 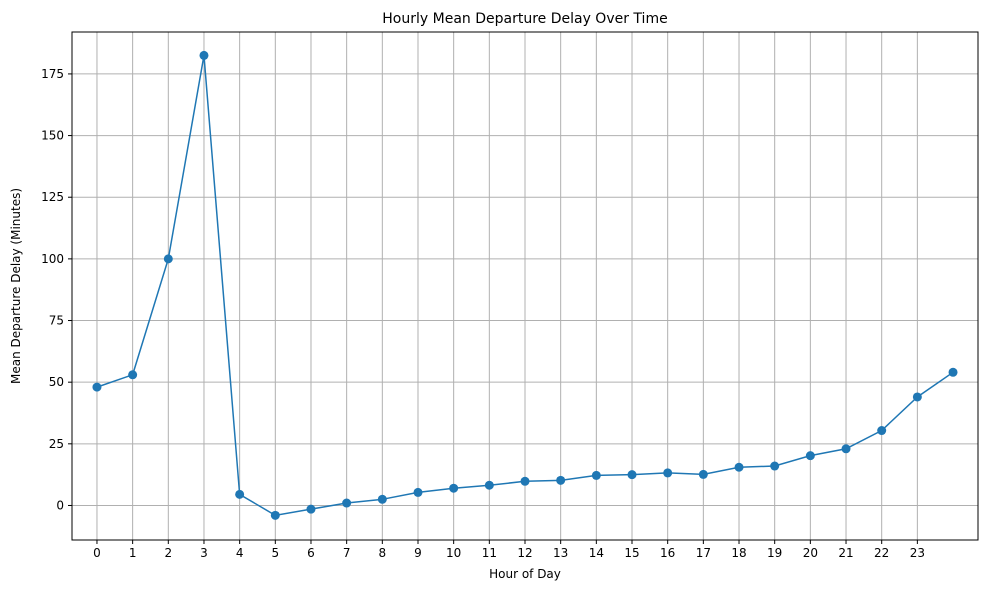 What do you see at coordinates (16, 286) in the screenshot?
I see `y-axis-label: Mean Departure Delay (Minutes)` at bounding box center [16, 286].